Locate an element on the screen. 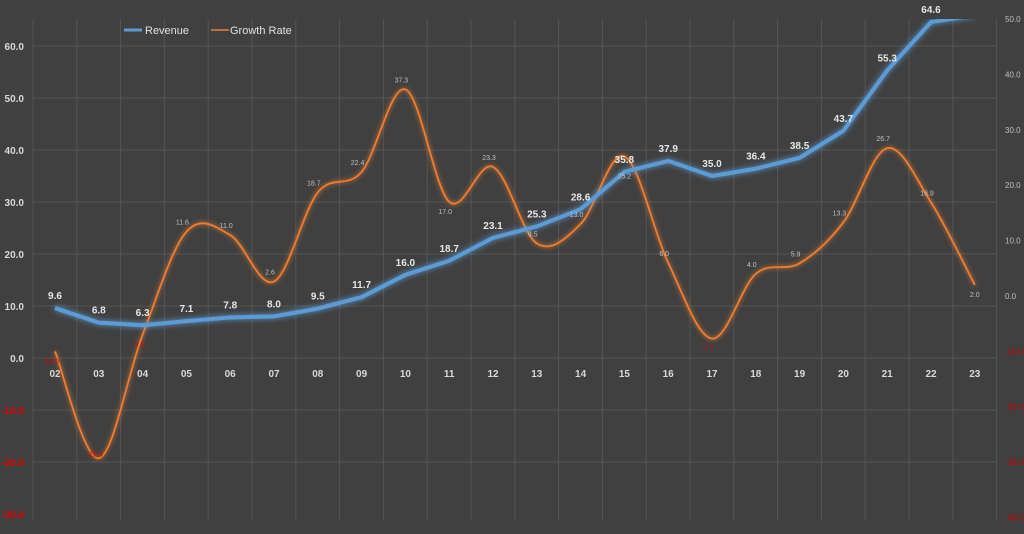  growth-rate-data-label: 13.3 is located at coordinates (840, 213).